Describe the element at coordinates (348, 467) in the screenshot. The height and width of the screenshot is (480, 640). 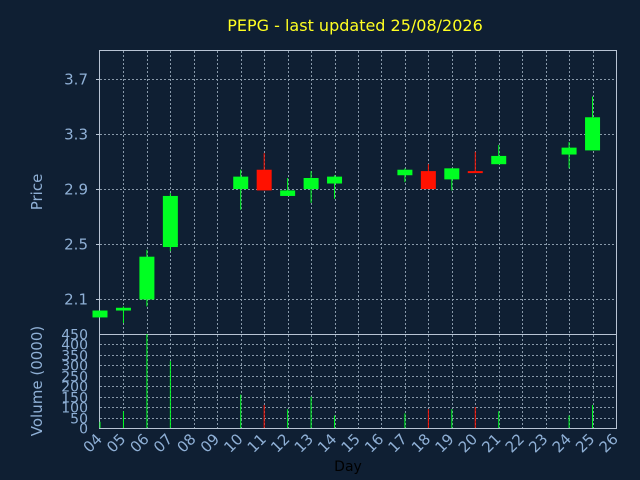
I see `x-axis-label: Day` at that location.